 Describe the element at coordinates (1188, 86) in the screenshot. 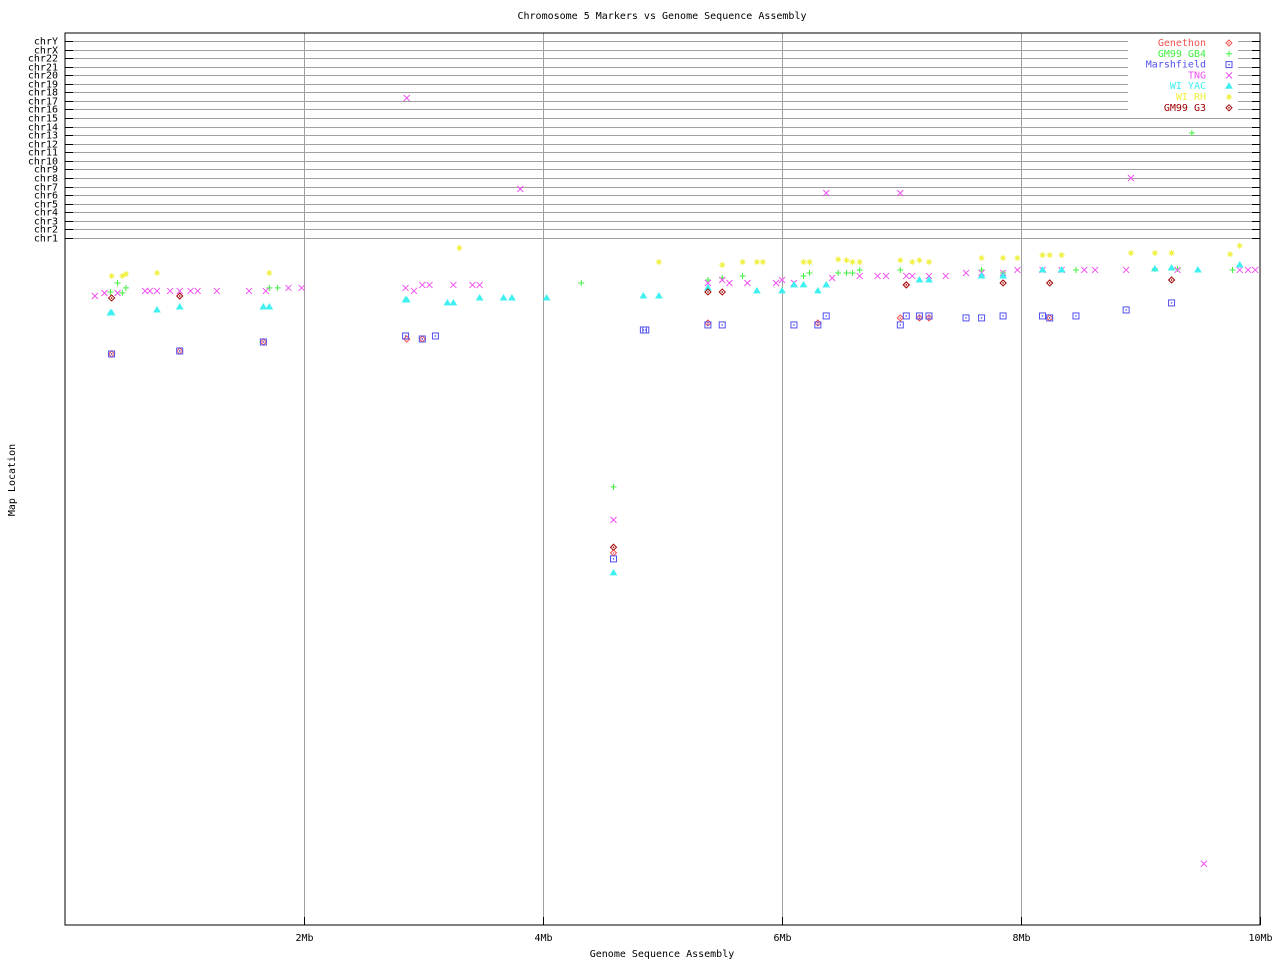

I see `legend-label: WI YAC` at that location.